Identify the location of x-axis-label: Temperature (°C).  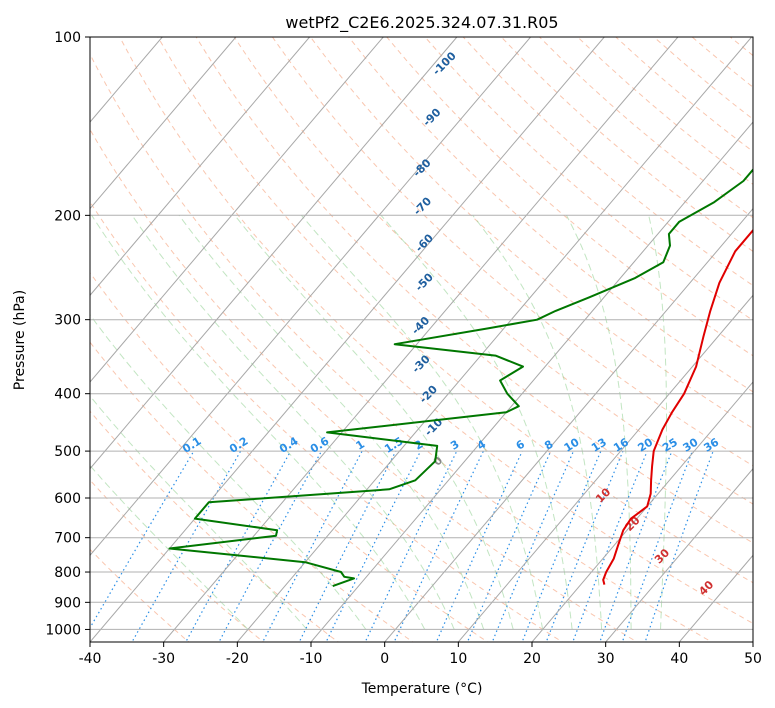
(422, 689).